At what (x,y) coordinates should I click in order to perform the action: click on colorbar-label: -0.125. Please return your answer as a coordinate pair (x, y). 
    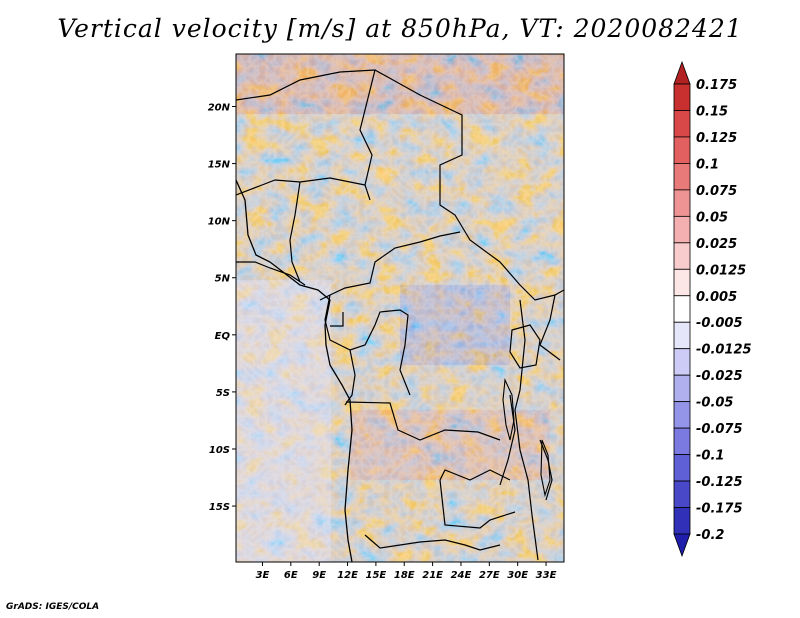
    Looking at the image, I should click on (719, 482).